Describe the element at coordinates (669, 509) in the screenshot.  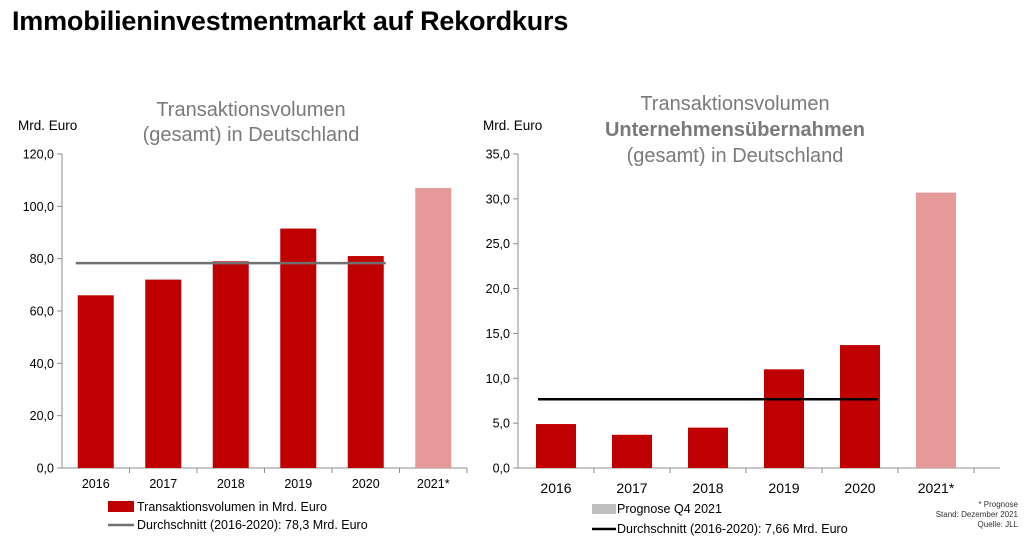
I see `legend-label: Prognose Q4 2021` at that location.